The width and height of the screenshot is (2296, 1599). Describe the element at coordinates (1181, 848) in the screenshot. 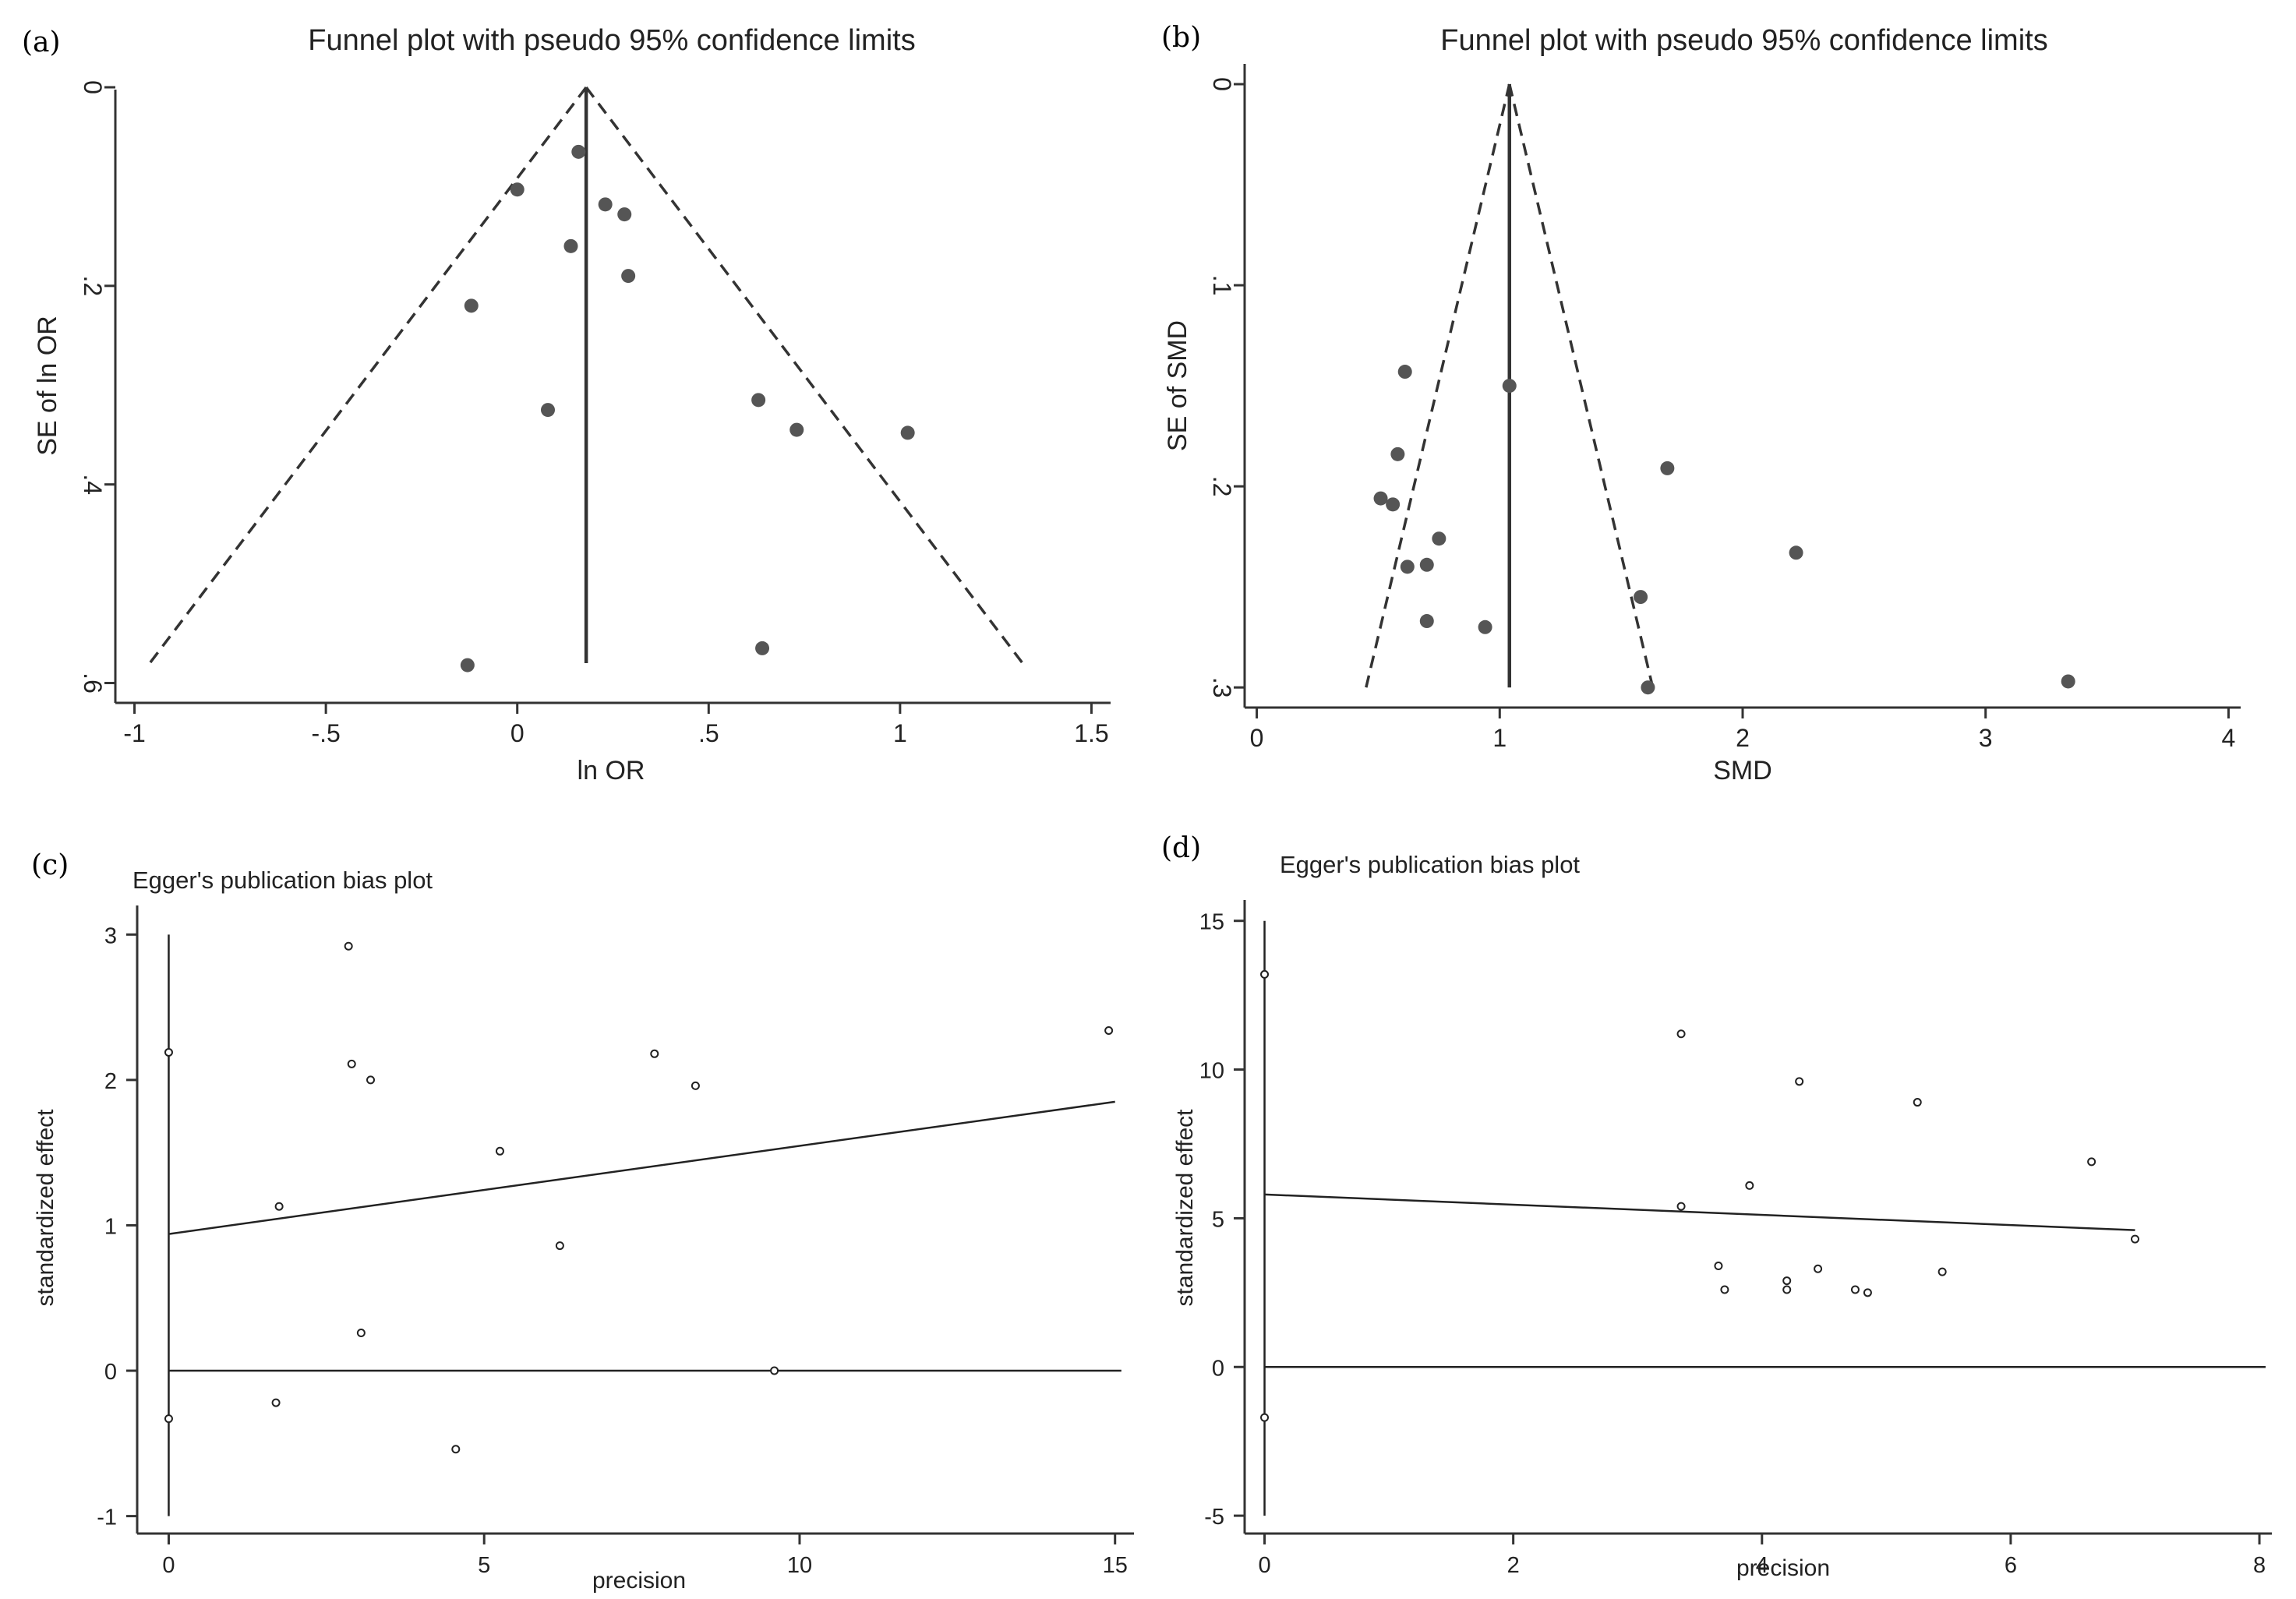

I see `panel-d-label: (d)` at that location.